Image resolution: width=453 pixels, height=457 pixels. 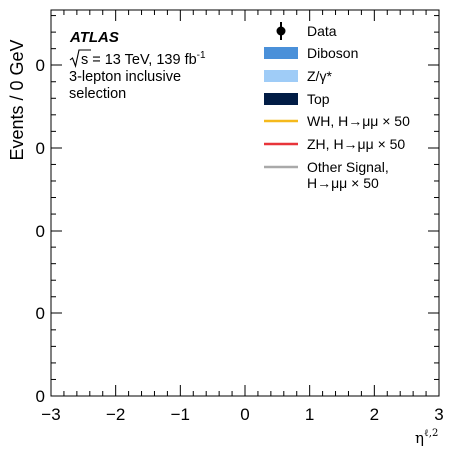 What do you see at coordinates (94, 37) in the screenshot?
I see `atlas-label: ATLAS` at bounding box center [94, 37].